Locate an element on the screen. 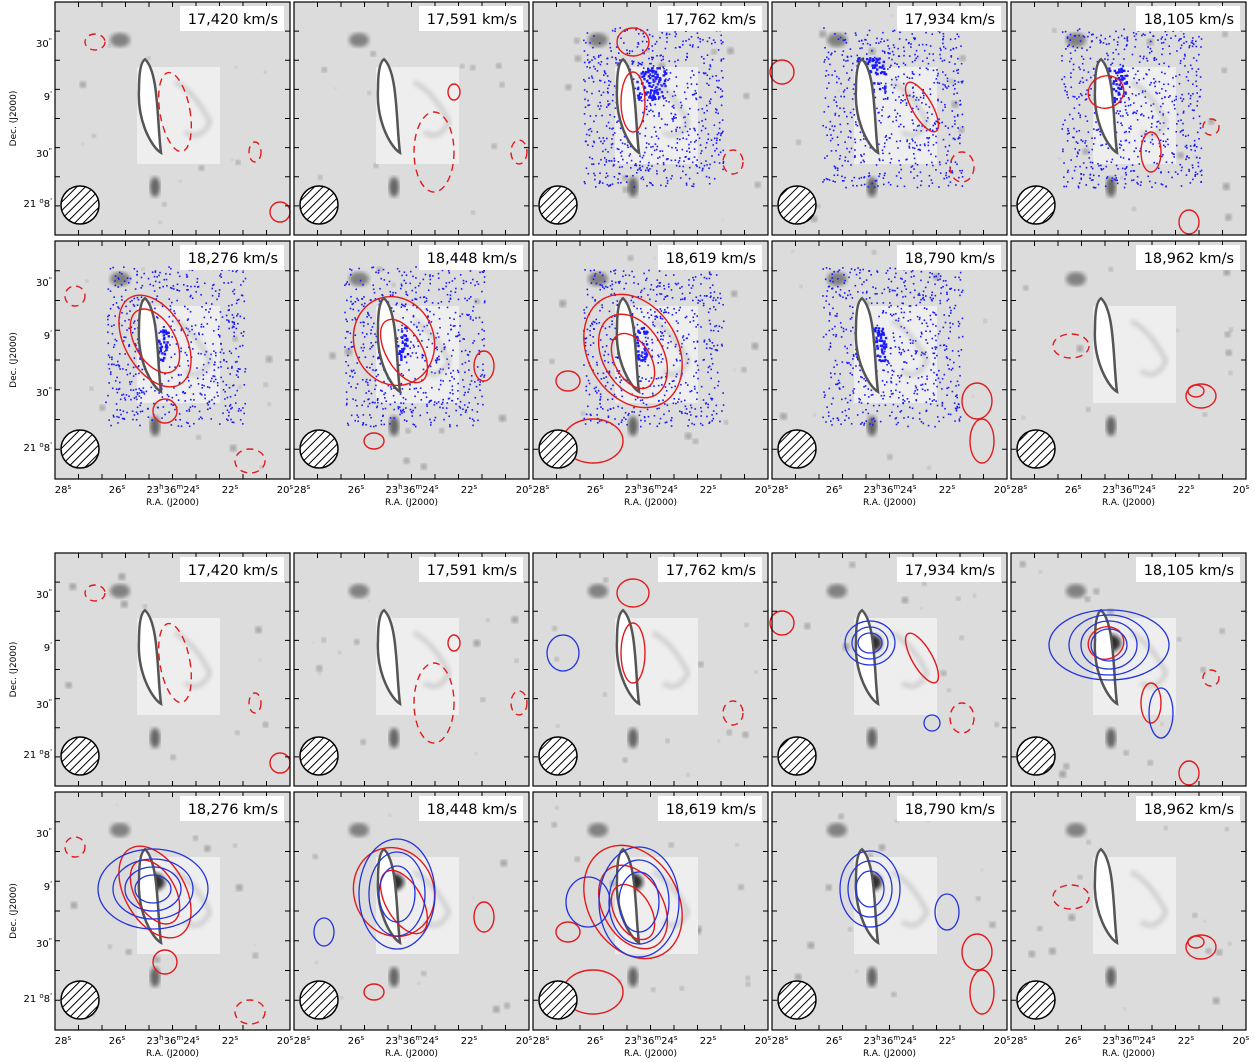 The height and width of the screenshot is (1062, 1255). background-source is located at coordinates (240, 387).